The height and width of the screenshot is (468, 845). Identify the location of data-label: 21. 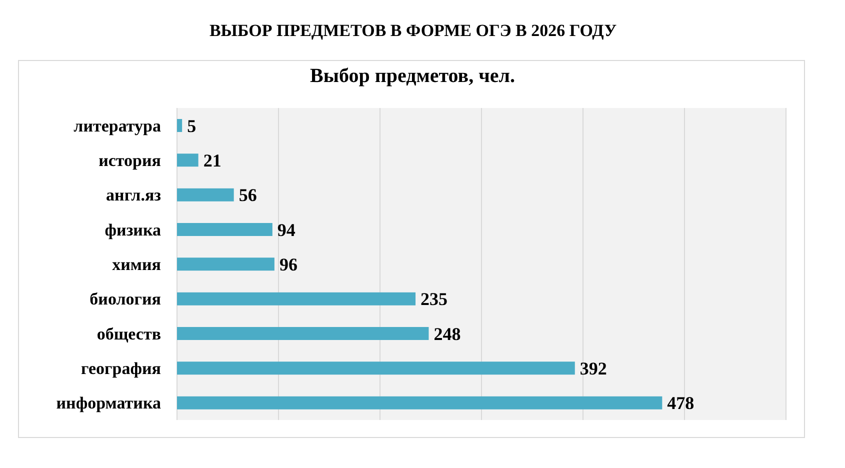
(212, 160).